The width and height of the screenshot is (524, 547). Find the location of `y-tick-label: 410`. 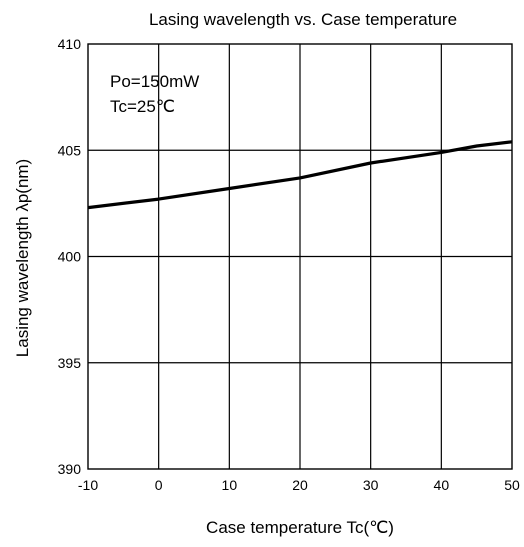

y-tick-label: 410 is located at coordinates (70, 44).